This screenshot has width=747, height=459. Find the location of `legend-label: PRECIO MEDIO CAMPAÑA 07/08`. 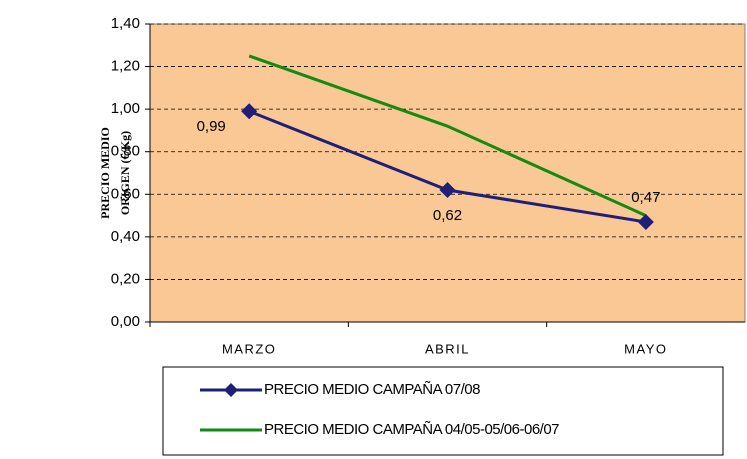

legend-label: PRECIO MEDIO CAMPAÑA 07/08 is located at coordinates (372, 389).